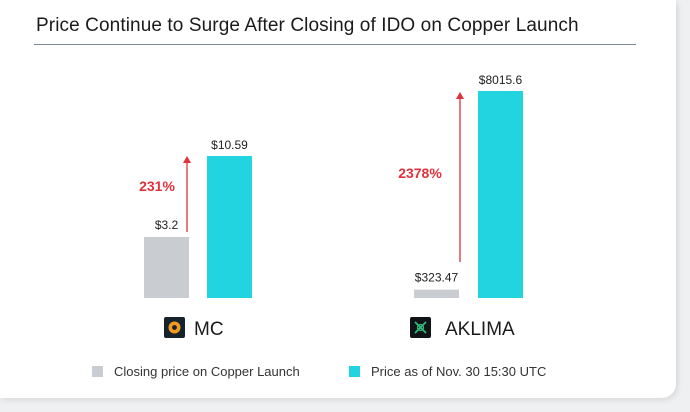 The image size is (690, 412). What do you see at coordinates (420, 173) in the screenshot?
I see `change-percent-aklima: 2378%` at bounding box center [420, 173].